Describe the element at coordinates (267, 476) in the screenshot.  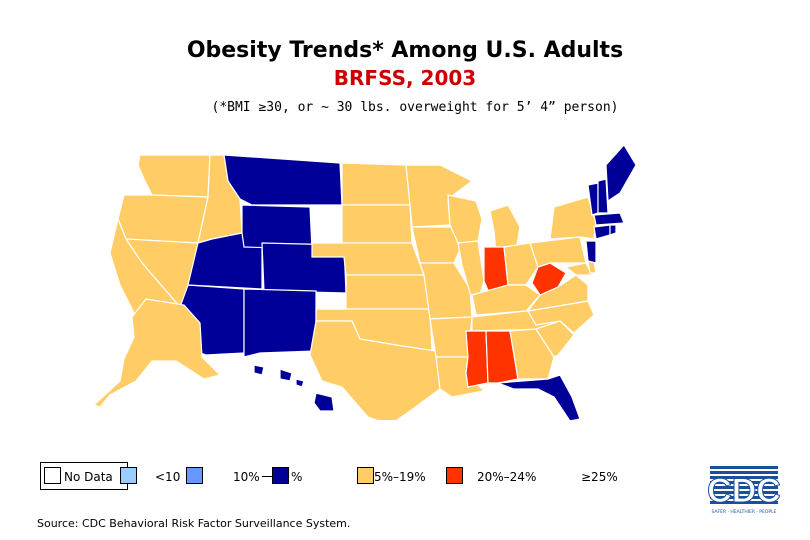
I see `legend-label-10-14-line` at that location.